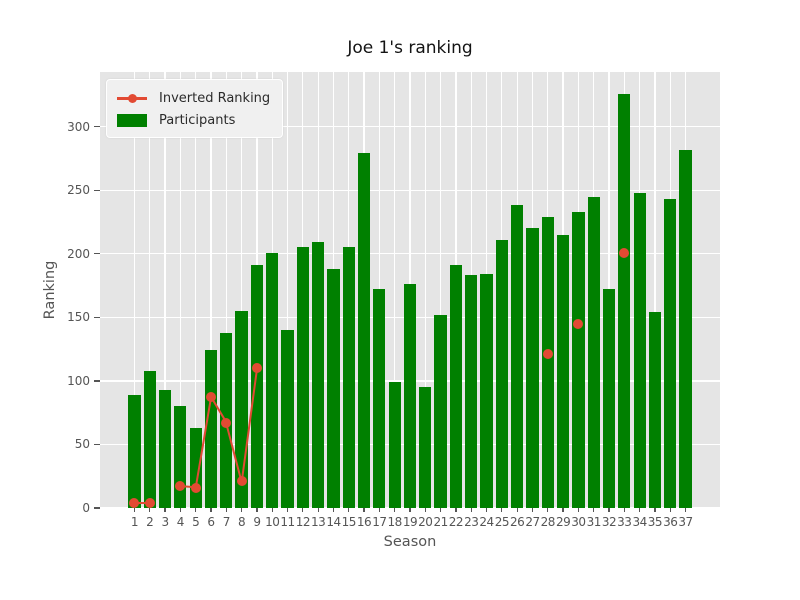  I want to click on y-tick-label: 50, so click(82, 444).